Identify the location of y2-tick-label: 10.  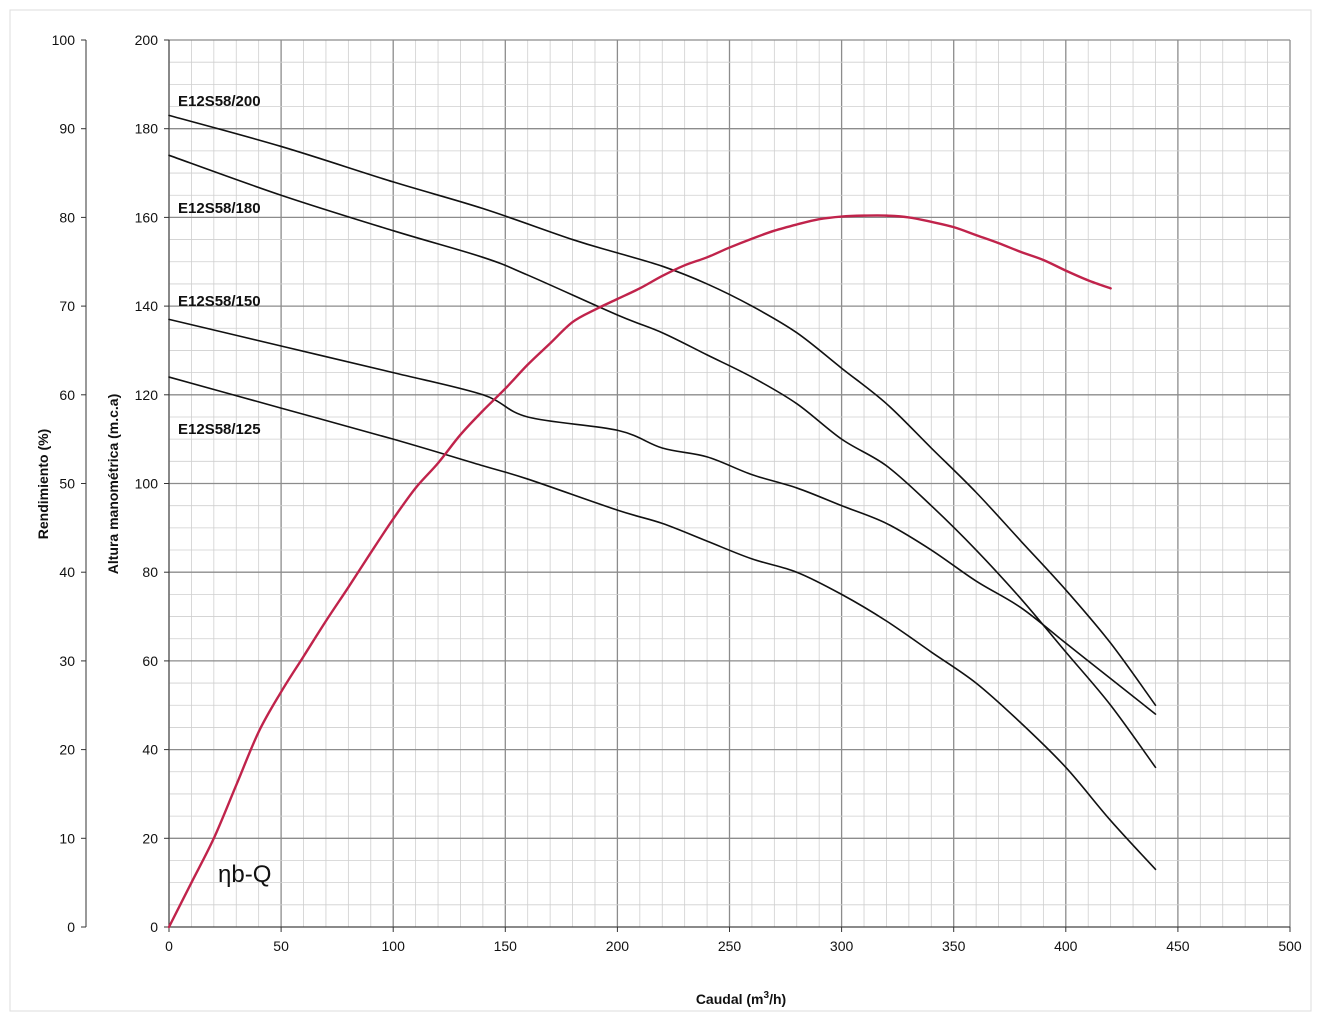
(67, 838).